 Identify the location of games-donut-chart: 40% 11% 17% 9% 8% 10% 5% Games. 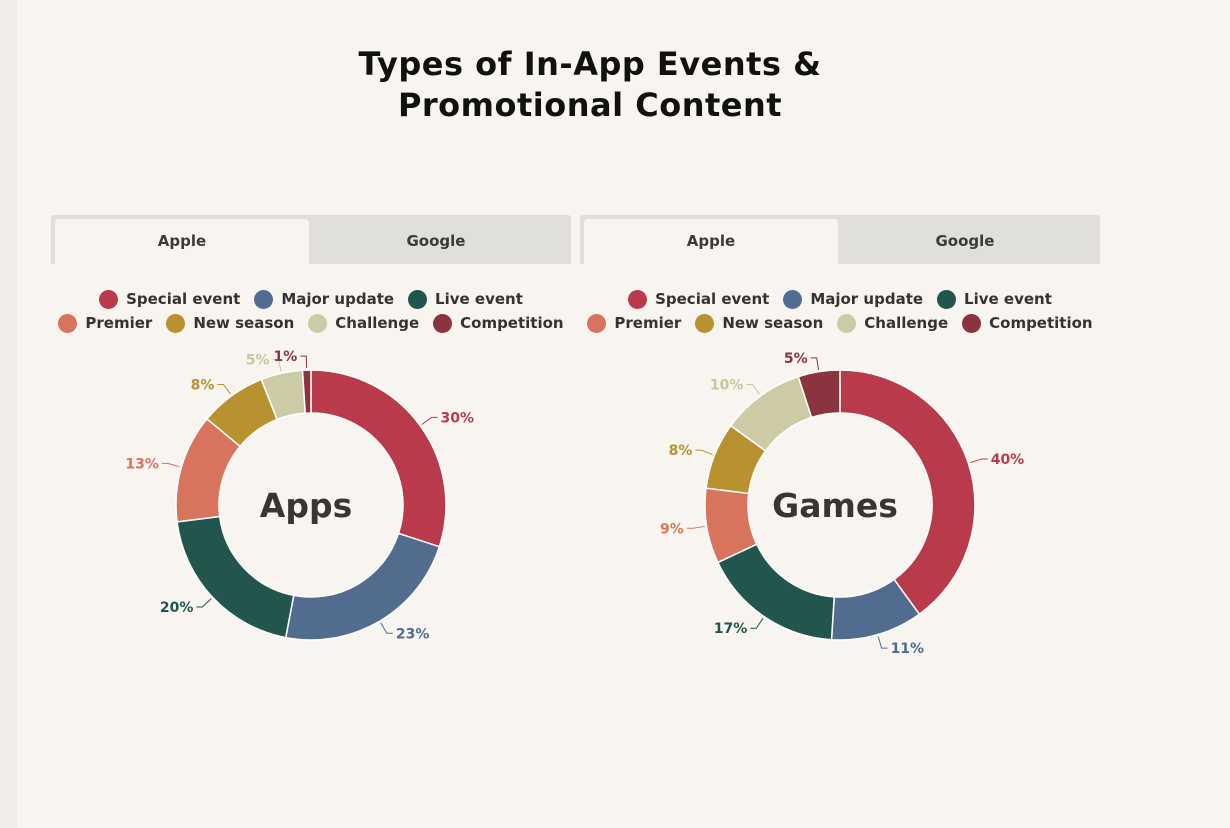
(842, 504).